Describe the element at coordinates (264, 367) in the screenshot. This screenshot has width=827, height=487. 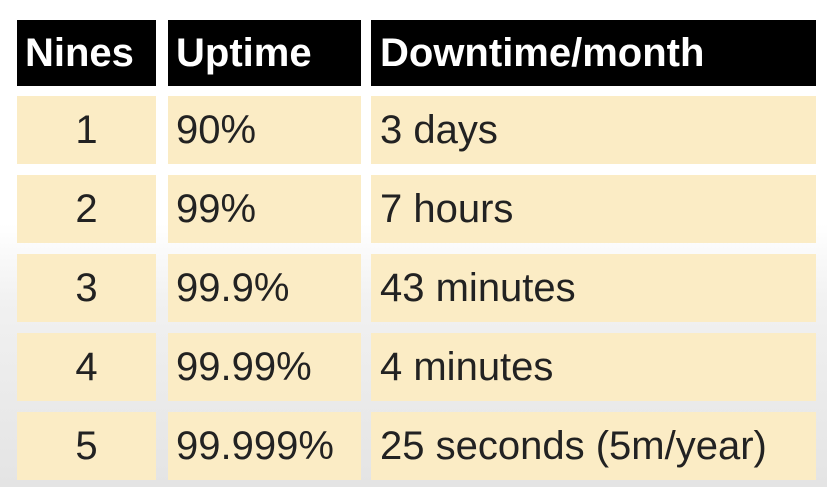
I see `cell-uptime: 99.99%` at that location.